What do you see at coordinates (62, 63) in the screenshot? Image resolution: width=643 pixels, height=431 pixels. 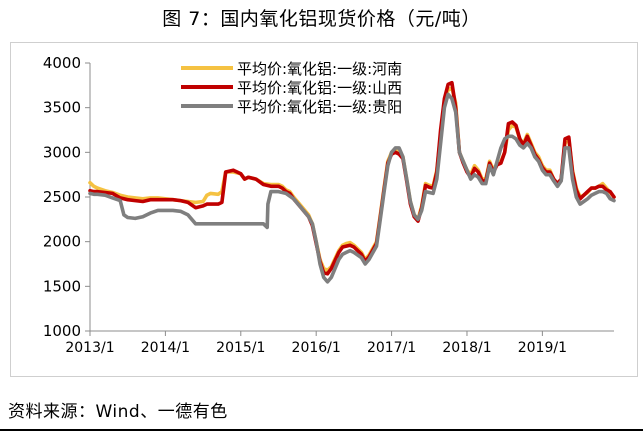 I see `y-tick-label: 4000` at bounding box center [62, 63].